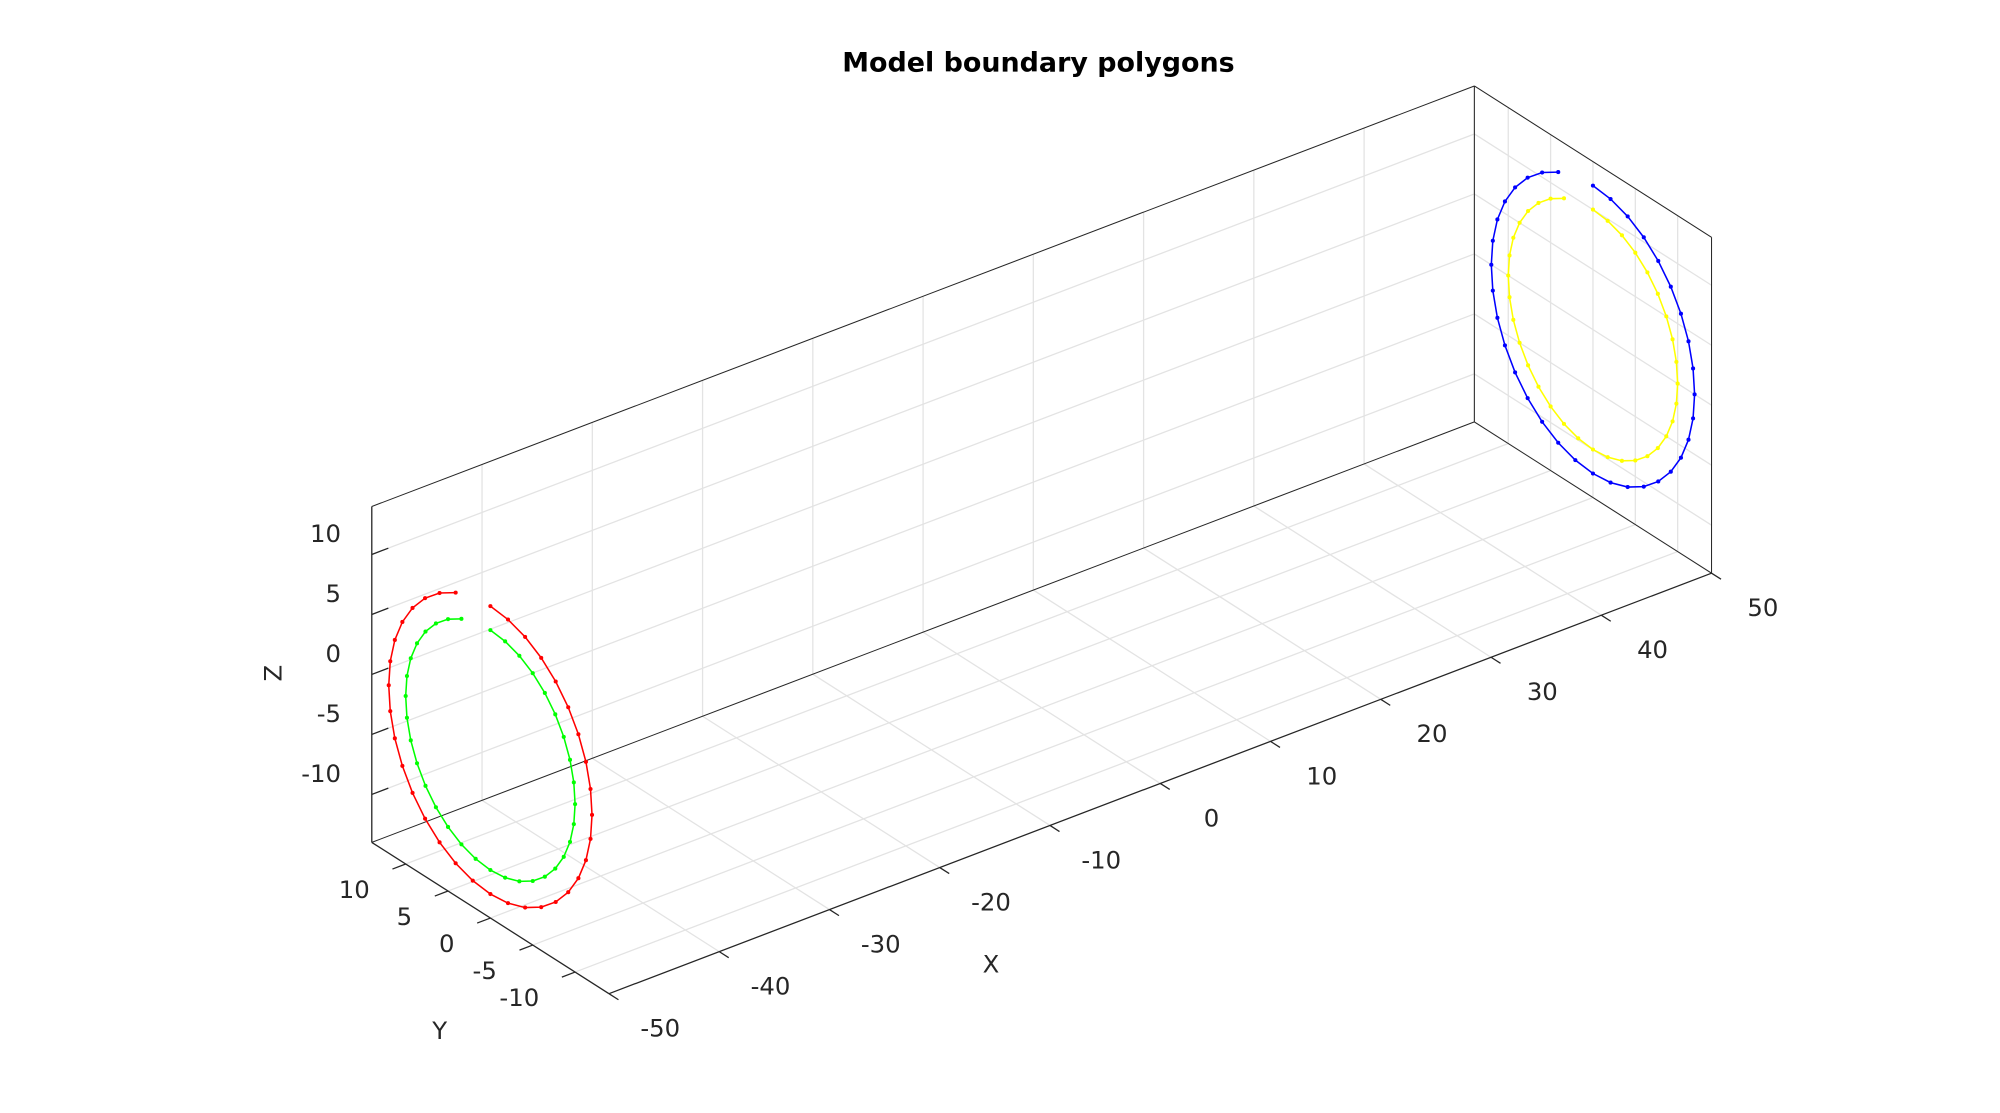 Image resolution: width=2000 pixels, height=1113 pixels. What do you see at coordinates (1652, 649) in the screenshot?
I see `x-tick-label: 40` at bounding box center [1652, 649].